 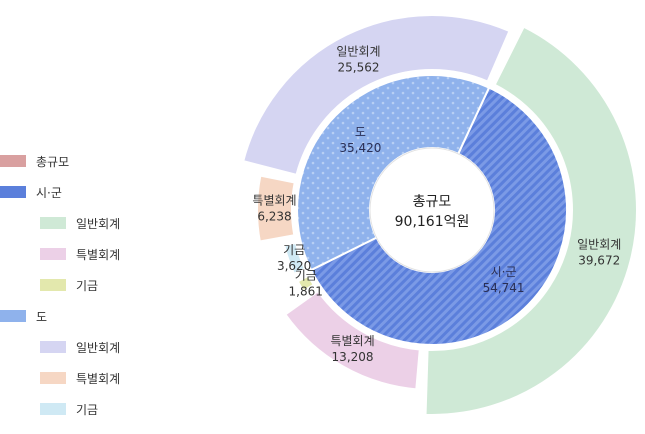 I want to click on center-value: 90,161억원, so click(x=432, y=222).